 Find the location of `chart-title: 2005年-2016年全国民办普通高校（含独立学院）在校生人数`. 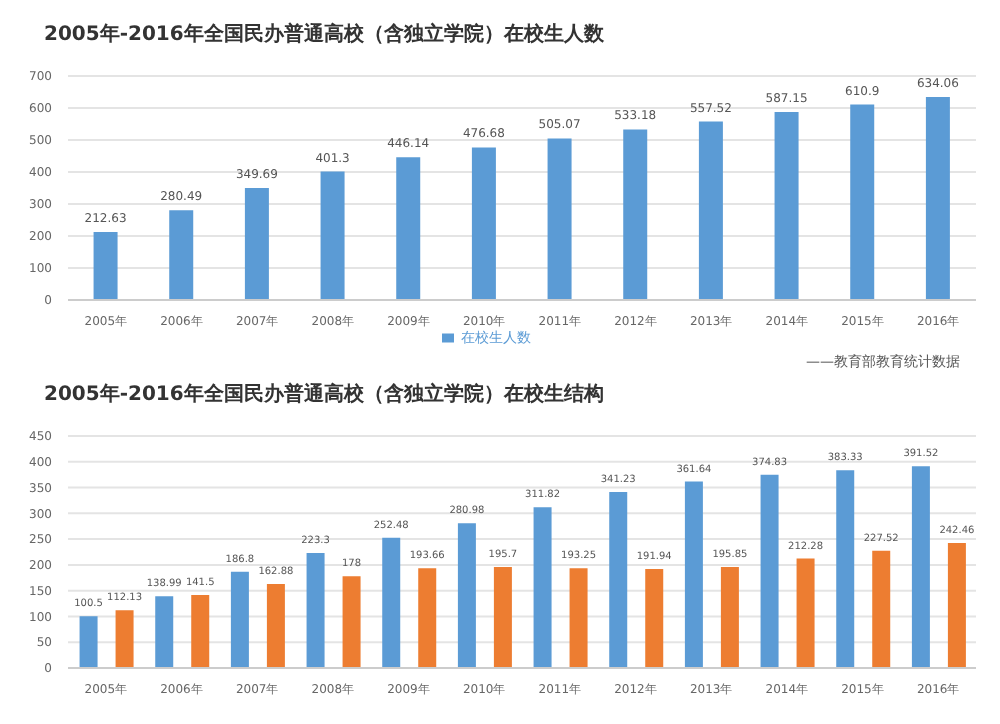

chart-title: 2005年-2016年全国民办普通高校（含独立学院）在校生人数 is located at coordinates (324, 35).